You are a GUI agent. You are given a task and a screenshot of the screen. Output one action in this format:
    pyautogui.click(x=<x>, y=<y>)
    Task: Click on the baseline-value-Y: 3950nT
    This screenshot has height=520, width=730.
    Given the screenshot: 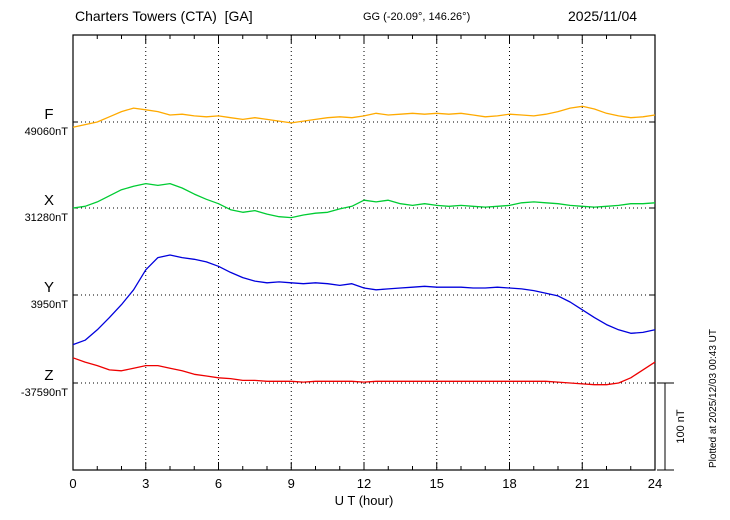 What is the action you would take?
    pyautogui.click(x=50, y=305)
    